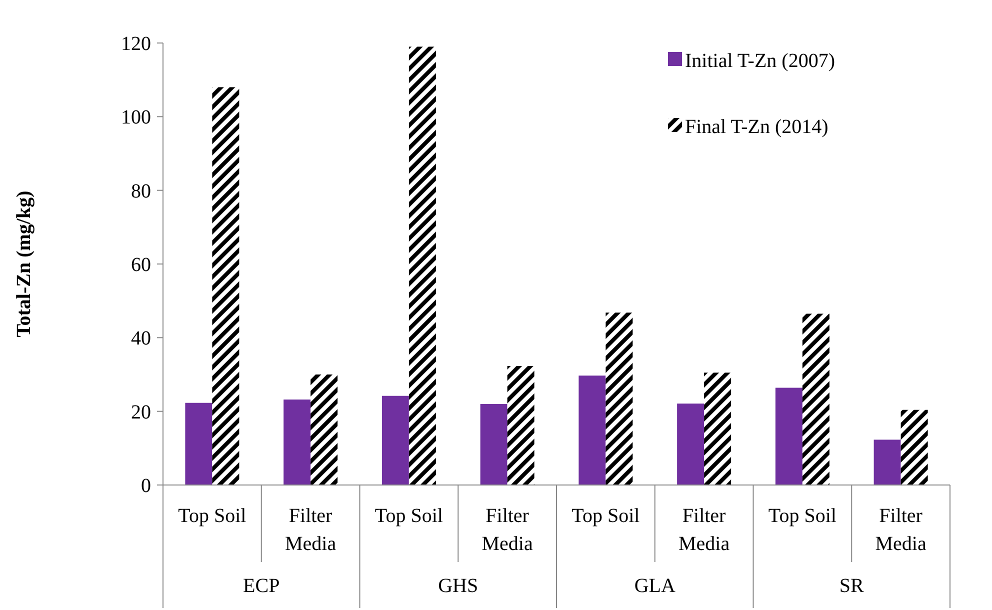  Describe the element at coordinates (141, 265) in the screenshot. I see `y-tick-label: 60` at that location.